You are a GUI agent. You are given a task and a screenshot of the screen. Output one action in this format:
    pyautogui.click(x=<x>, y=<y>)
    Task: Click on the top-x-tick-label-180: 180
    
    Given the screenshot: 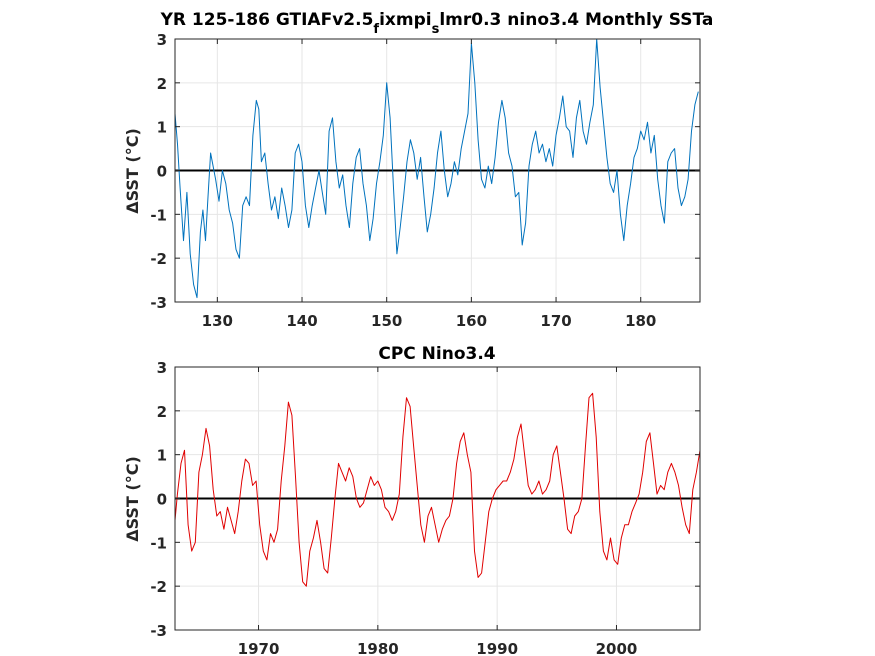 What is the action you would take?
    pyautogui.click(x=640, y=321)
    